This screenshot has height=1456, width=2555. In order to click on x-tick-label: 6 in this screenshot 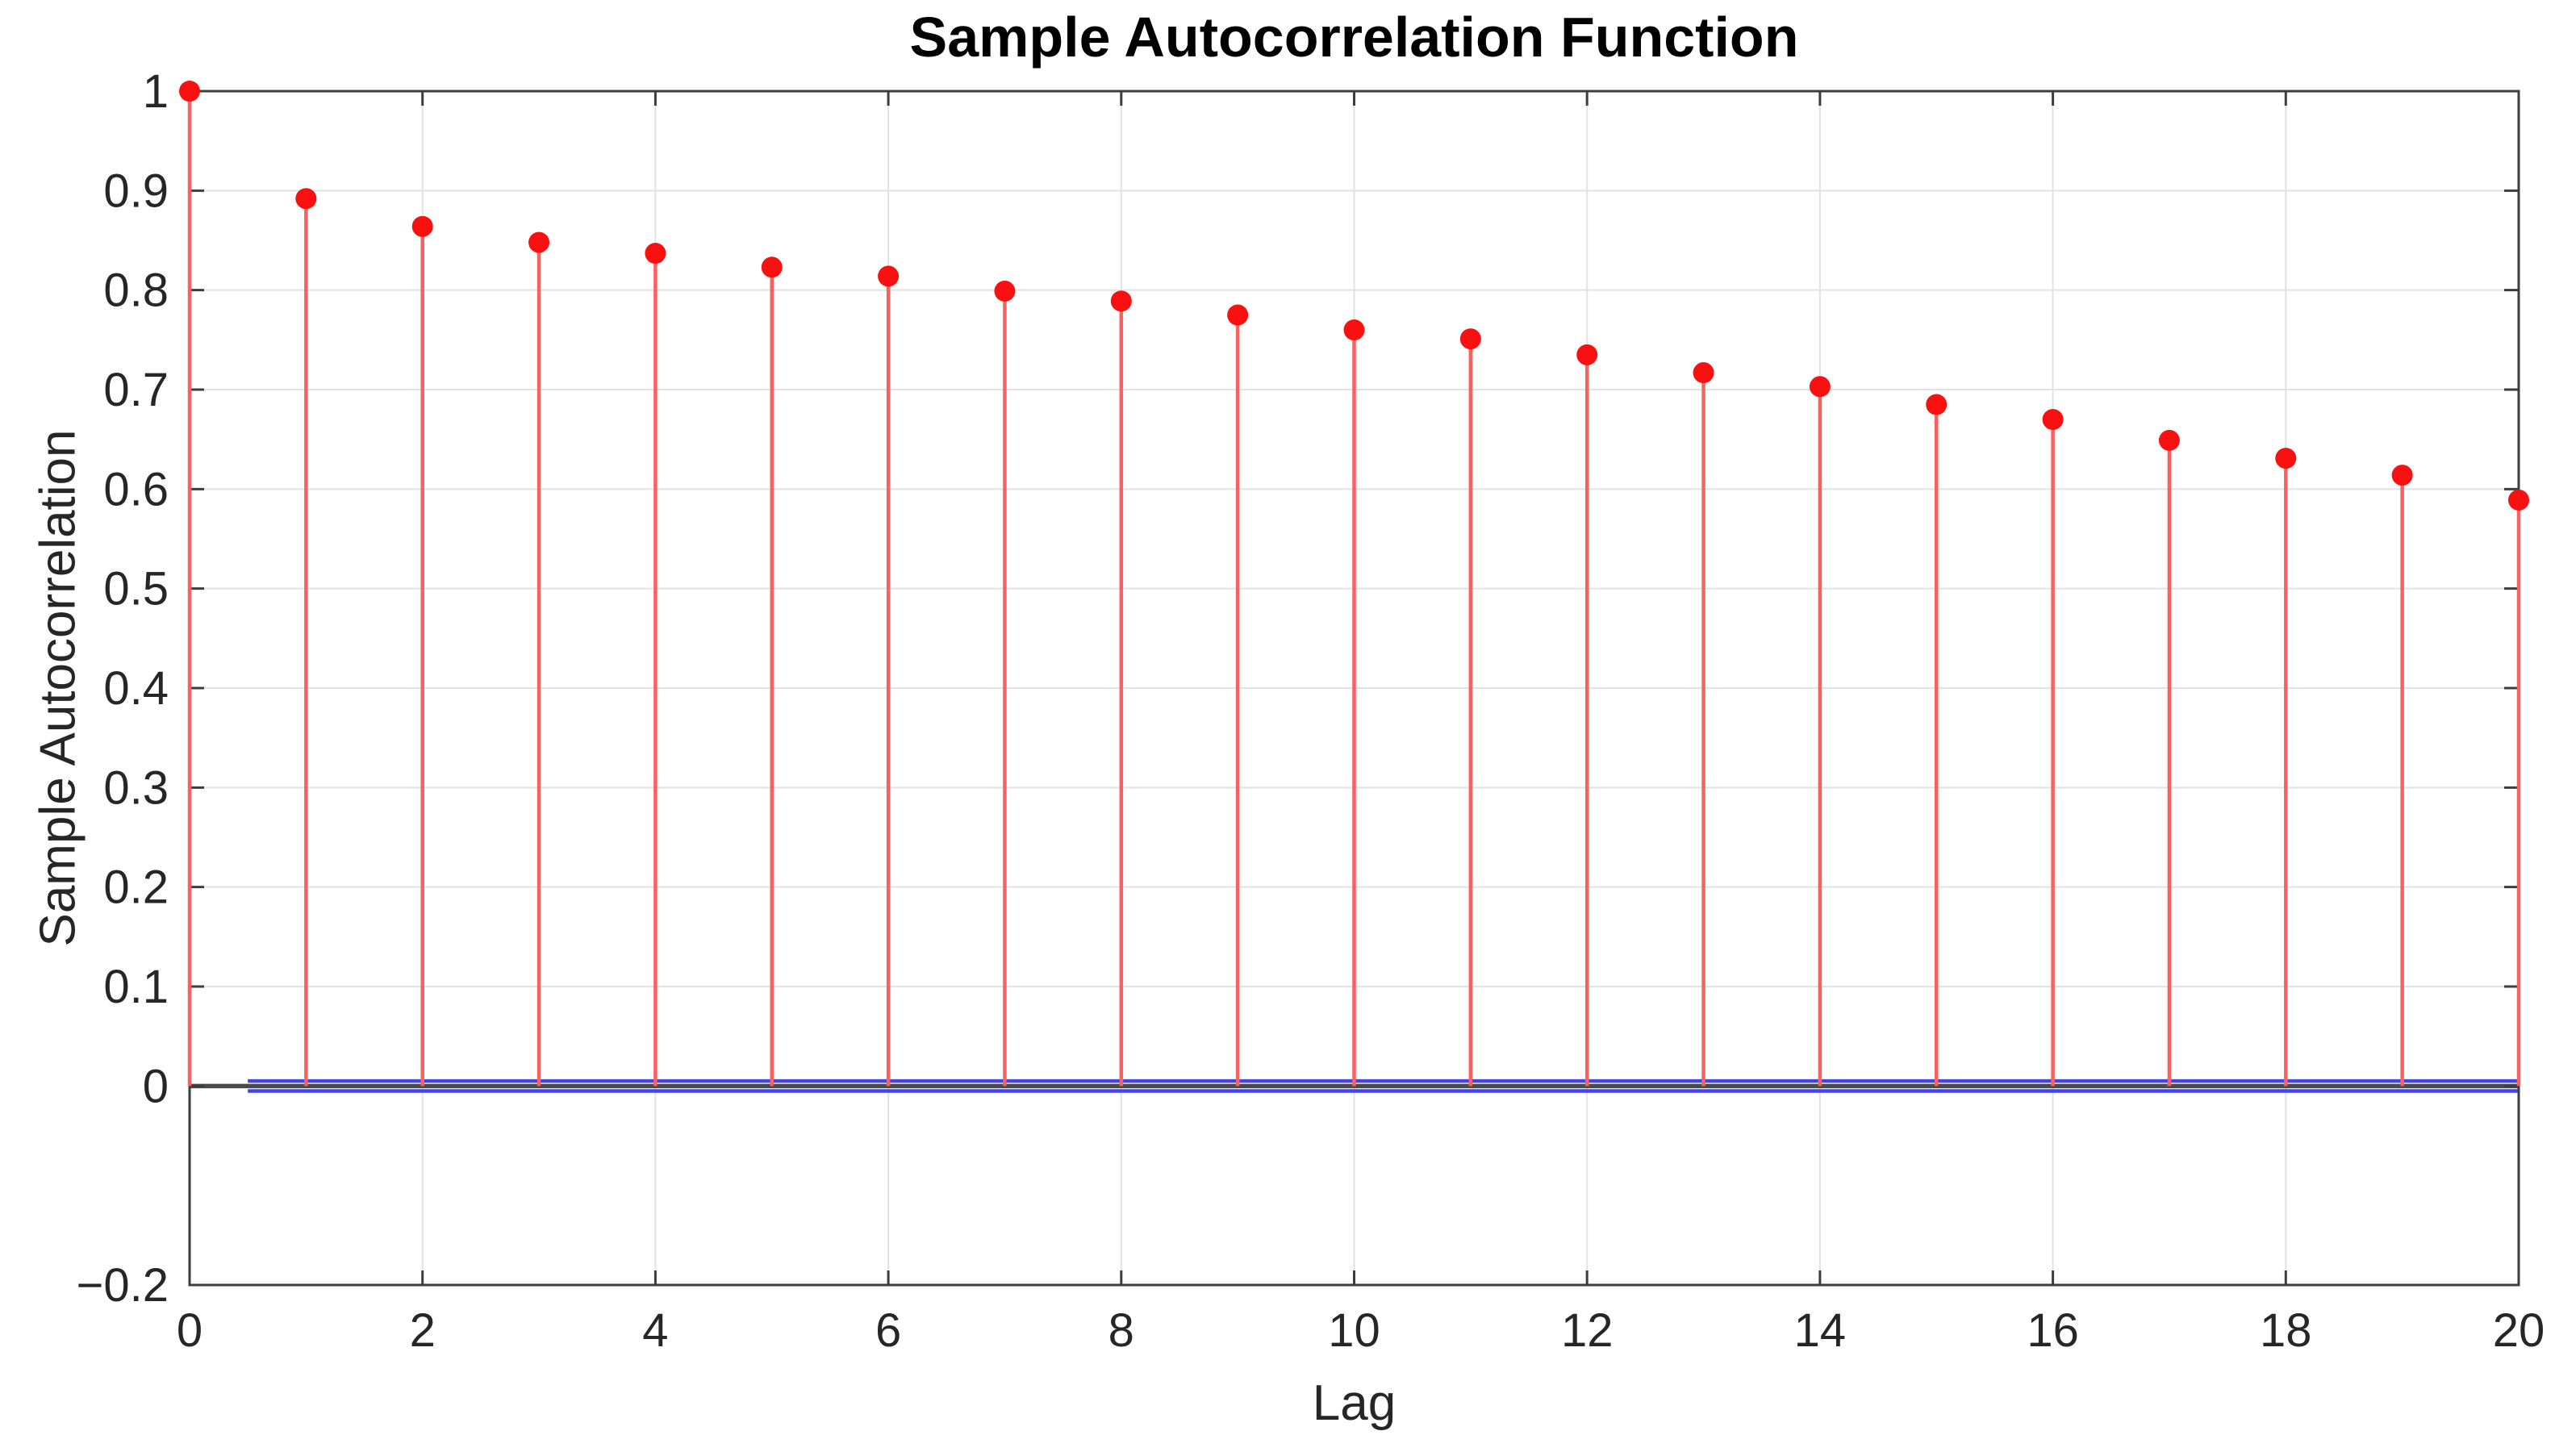, I will do `click(888, 1331)`.